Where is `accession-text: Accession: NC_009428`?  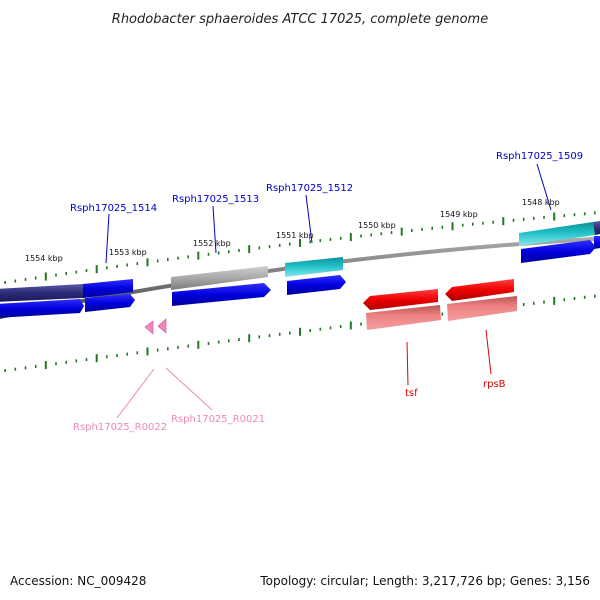
accession-text: Accession: NC_009428 is located at coordinates (78, 581).